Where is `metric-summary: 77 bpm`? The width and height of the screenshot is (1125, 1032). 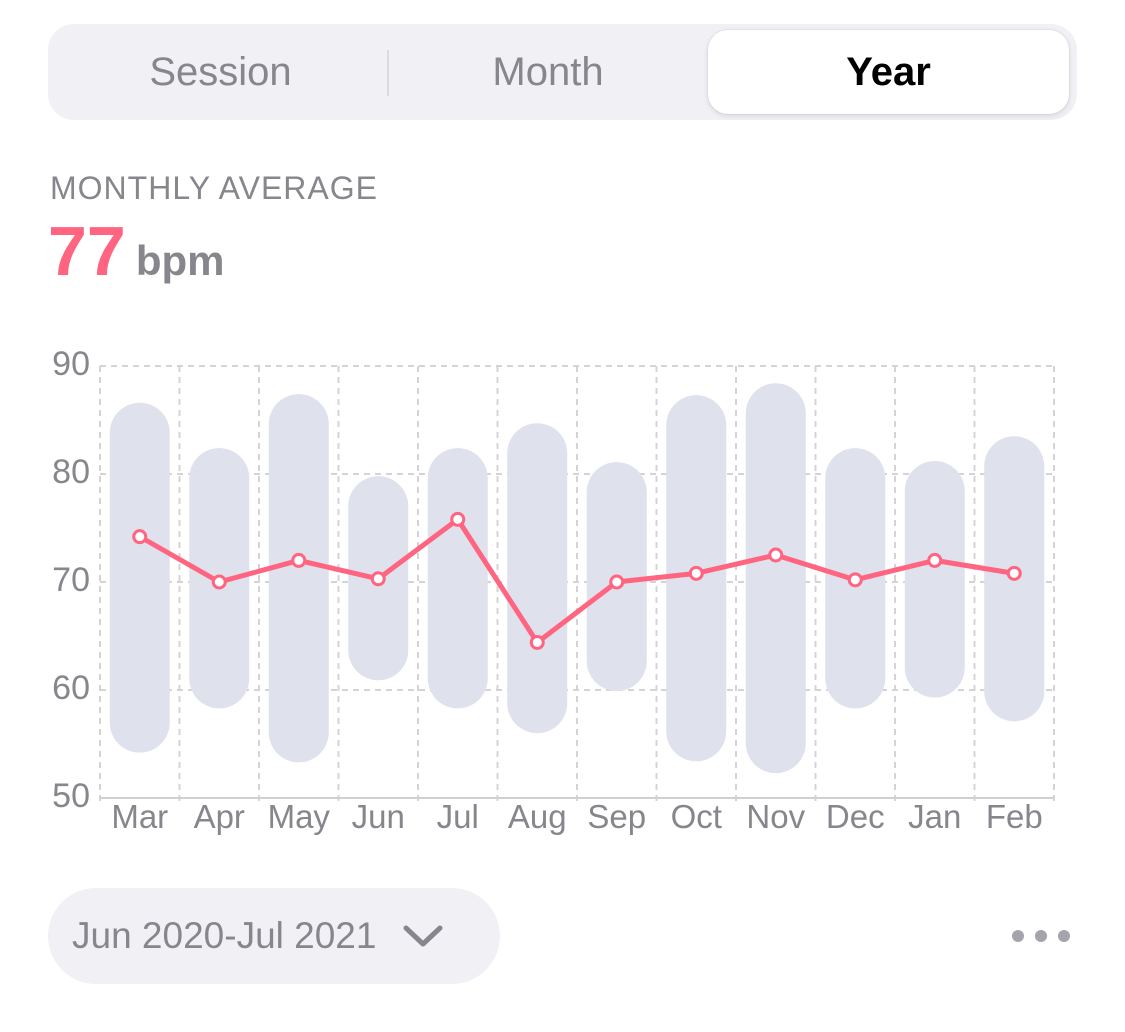
metric-summary: 77 bpm is located at coordinates (136, 251).